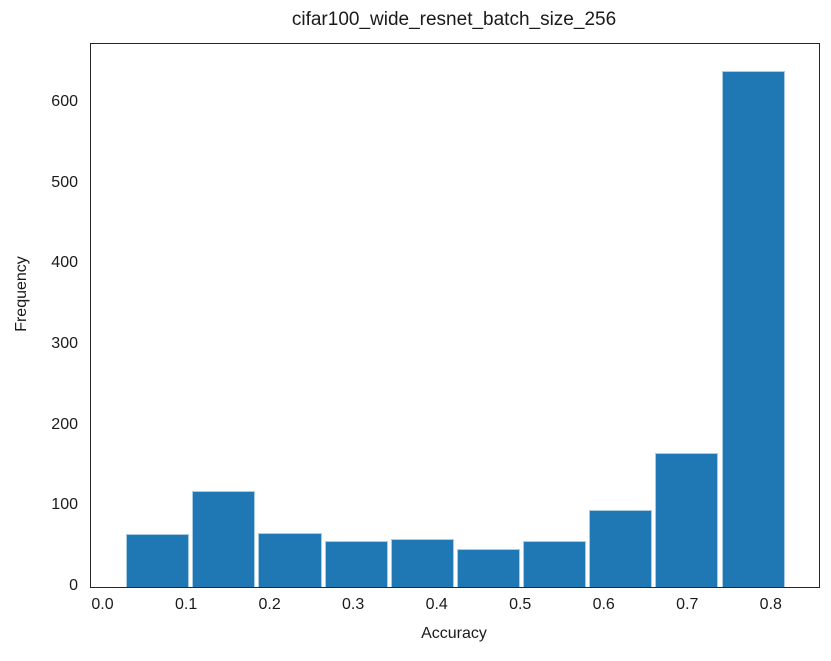 The image size is (831, 661). I want to click on x-tick-label: 0.1, so click(186, 604).